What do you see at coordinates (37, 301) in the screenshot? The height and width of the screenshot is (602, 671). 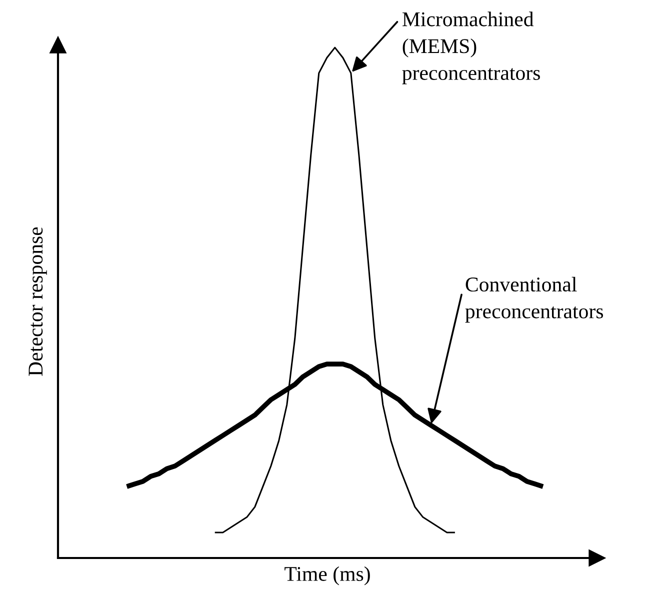 I see `y-axis-title: Detector response` at bounding box center [37, 301].